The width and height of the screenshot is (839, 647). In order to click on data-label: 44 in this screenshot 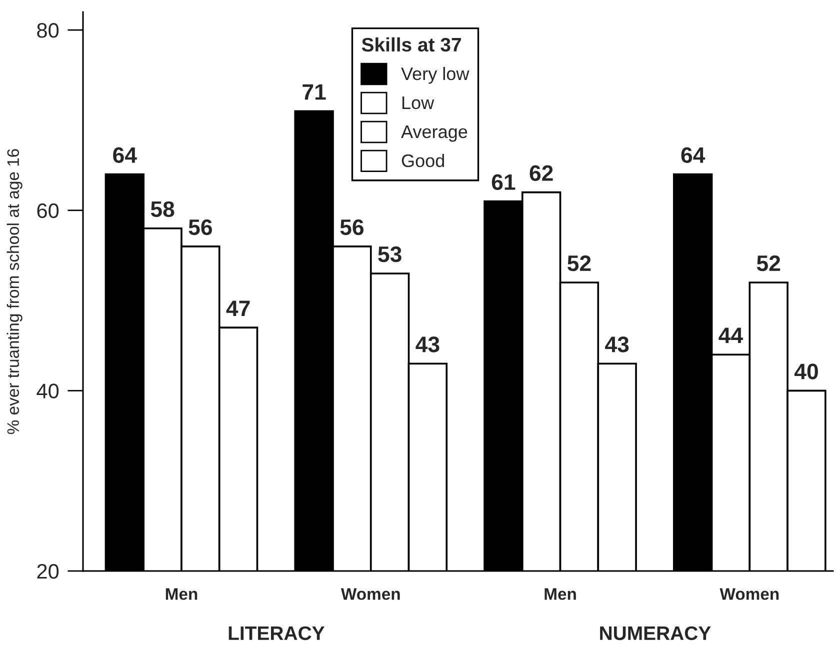, I will do `click(730, 336)`.